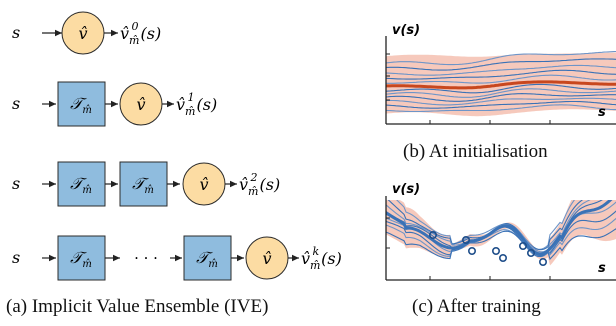 Image resolution: width=616 pixels, height=326 pixels. What do you see at coordinates (140, 33) in the screenshot?
I see `output-row-0: v̂m̂0 (s)` at bounding box center [140, 33].